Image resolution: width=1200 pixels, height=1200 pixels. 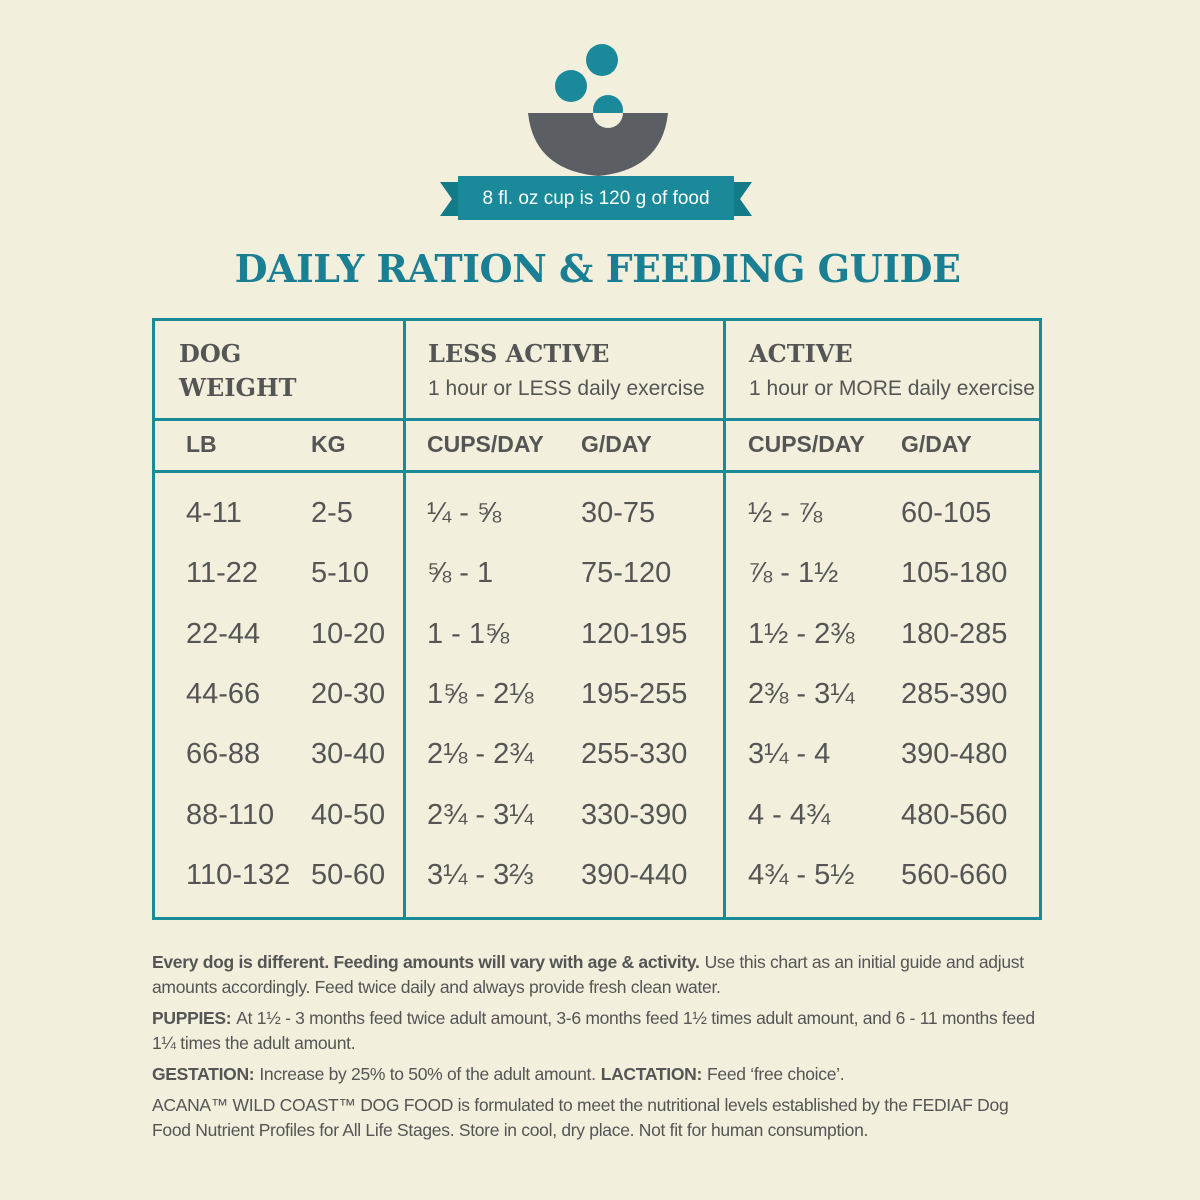 I want to click on table-cell: 10-20, so click(x=348, y=633).